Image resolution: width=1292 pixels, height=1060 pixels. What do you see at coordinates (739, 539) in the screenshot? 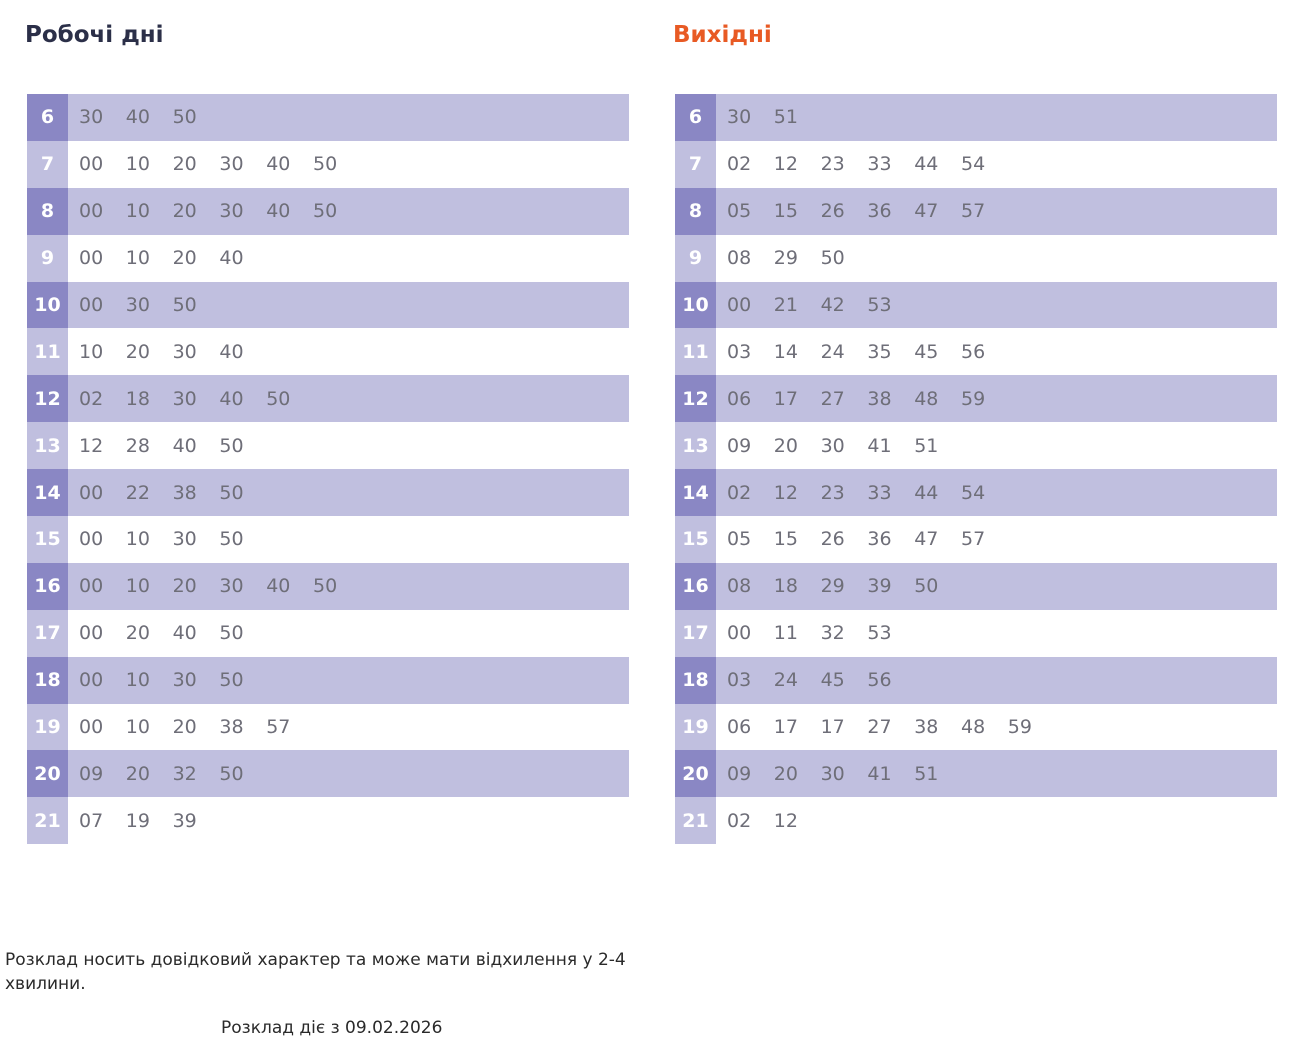
I see `departure-minute: 05` at bounding box center [739, 539].